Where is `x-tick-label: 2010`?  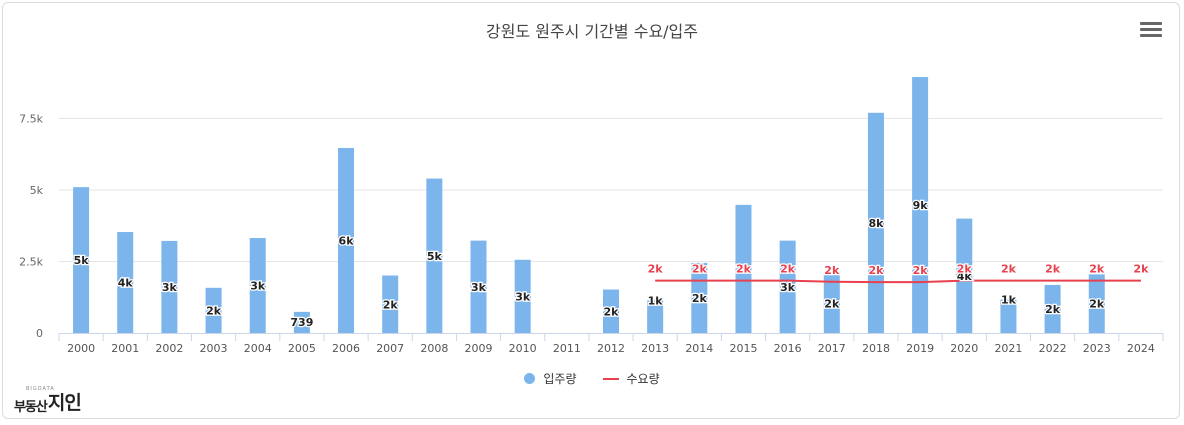 x-tick-label: 2010 is located at coordinates (523, 348).